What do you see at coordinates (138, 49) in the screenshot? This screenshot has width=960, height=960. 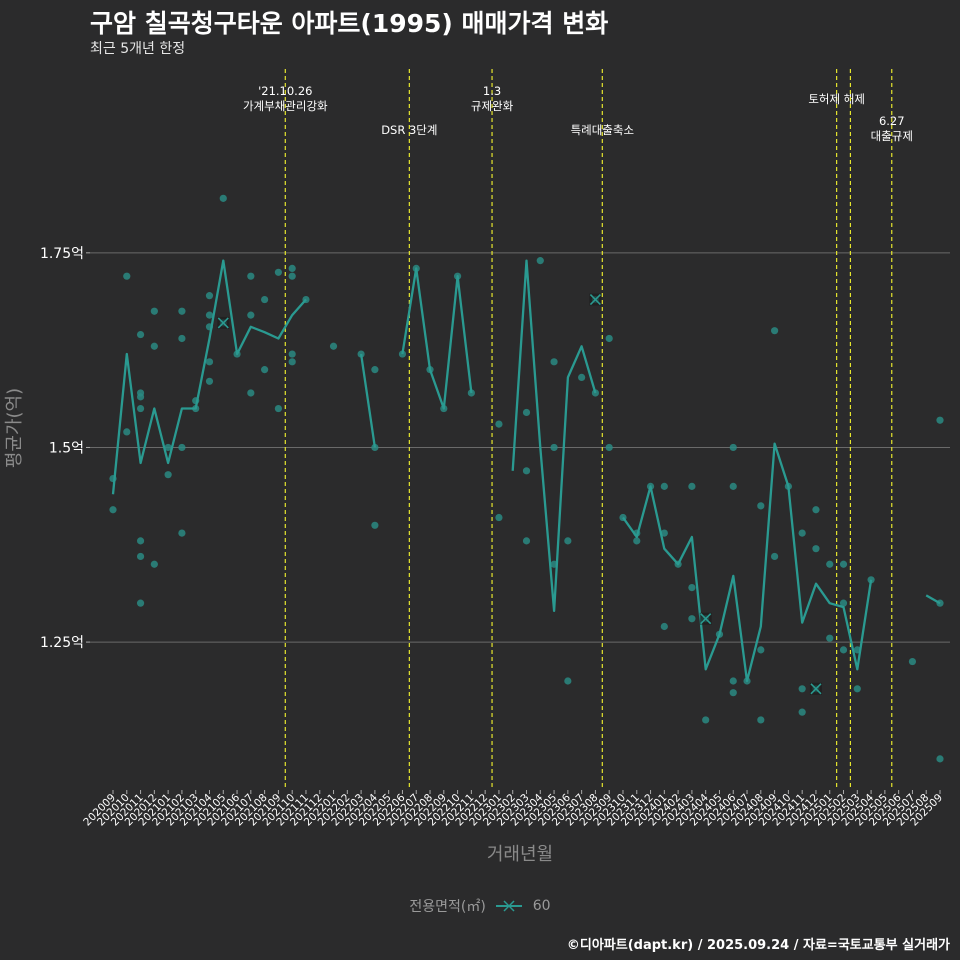 I see `chart-subtitle: 최근 5개년 한정` at bounding box center [138, 49].